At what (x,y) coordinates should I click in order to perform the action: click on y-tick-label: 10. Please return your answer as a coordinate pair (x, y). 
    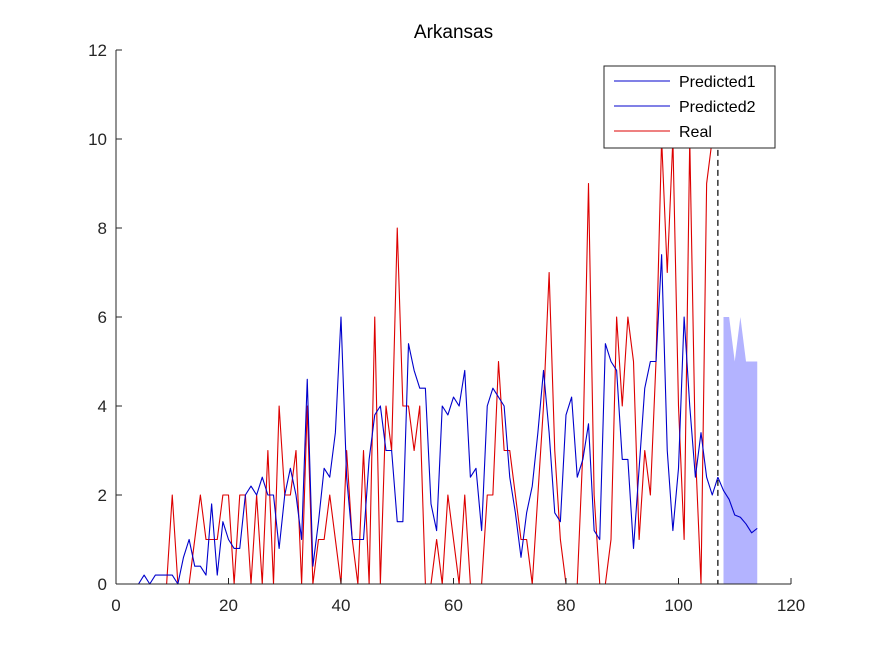
    Looking at the image, I should click on (97, 139).